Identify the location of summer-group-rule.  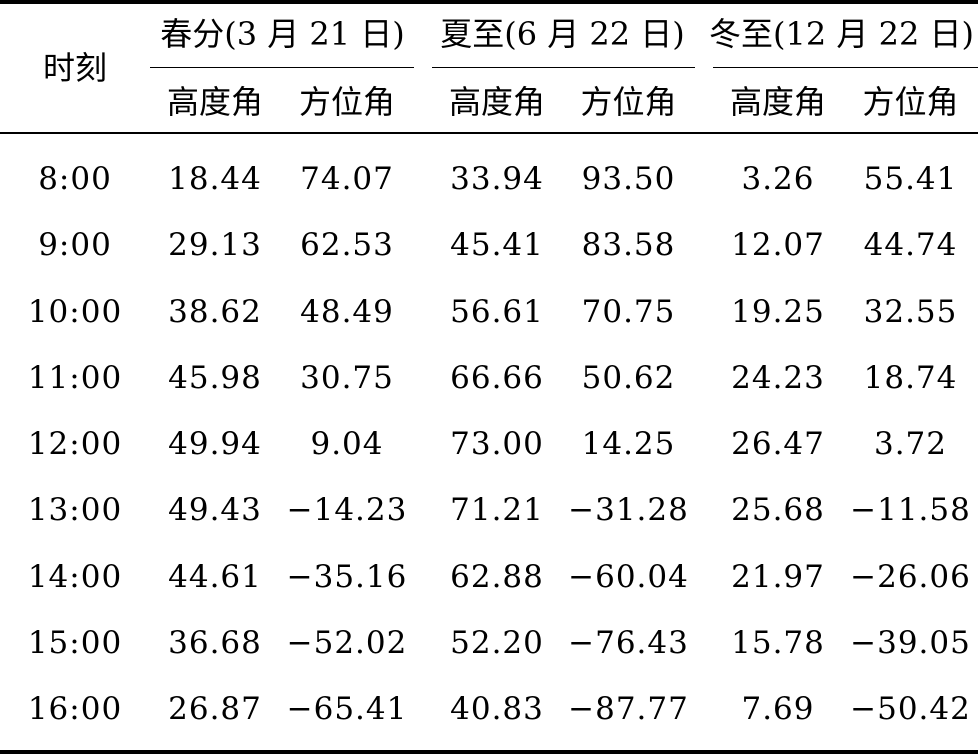
(563, 67).